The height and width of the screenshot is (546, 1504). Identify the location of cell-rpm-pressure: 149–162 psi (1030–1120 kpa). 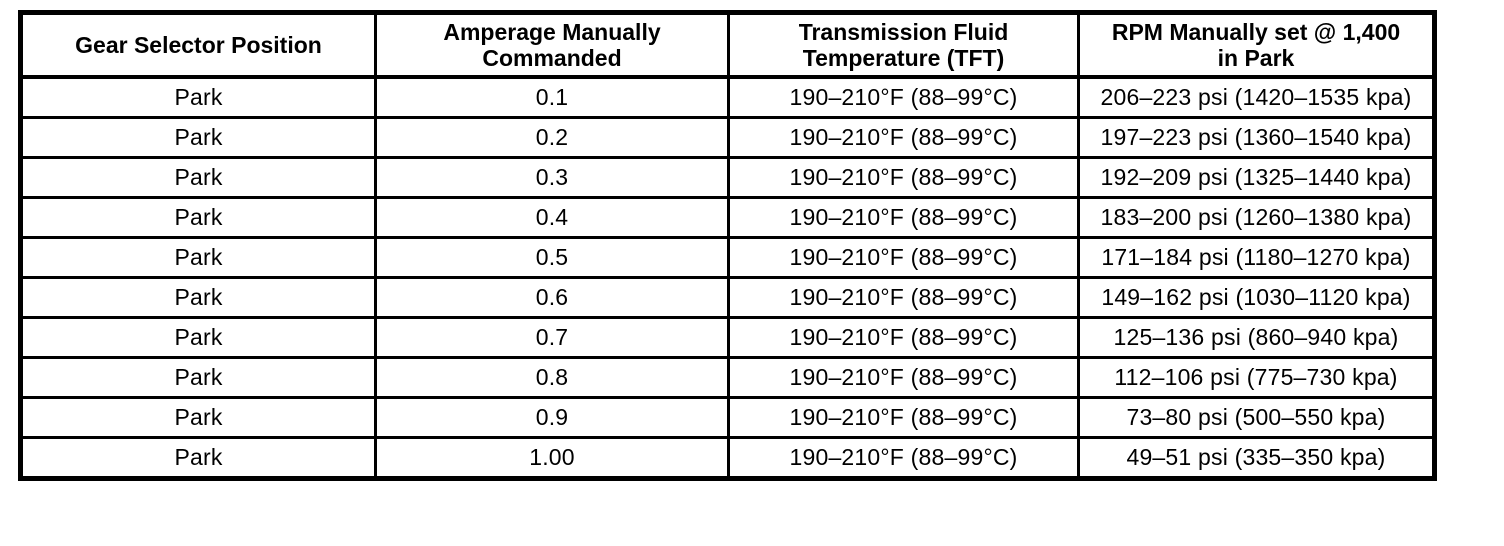
(1256, 297).